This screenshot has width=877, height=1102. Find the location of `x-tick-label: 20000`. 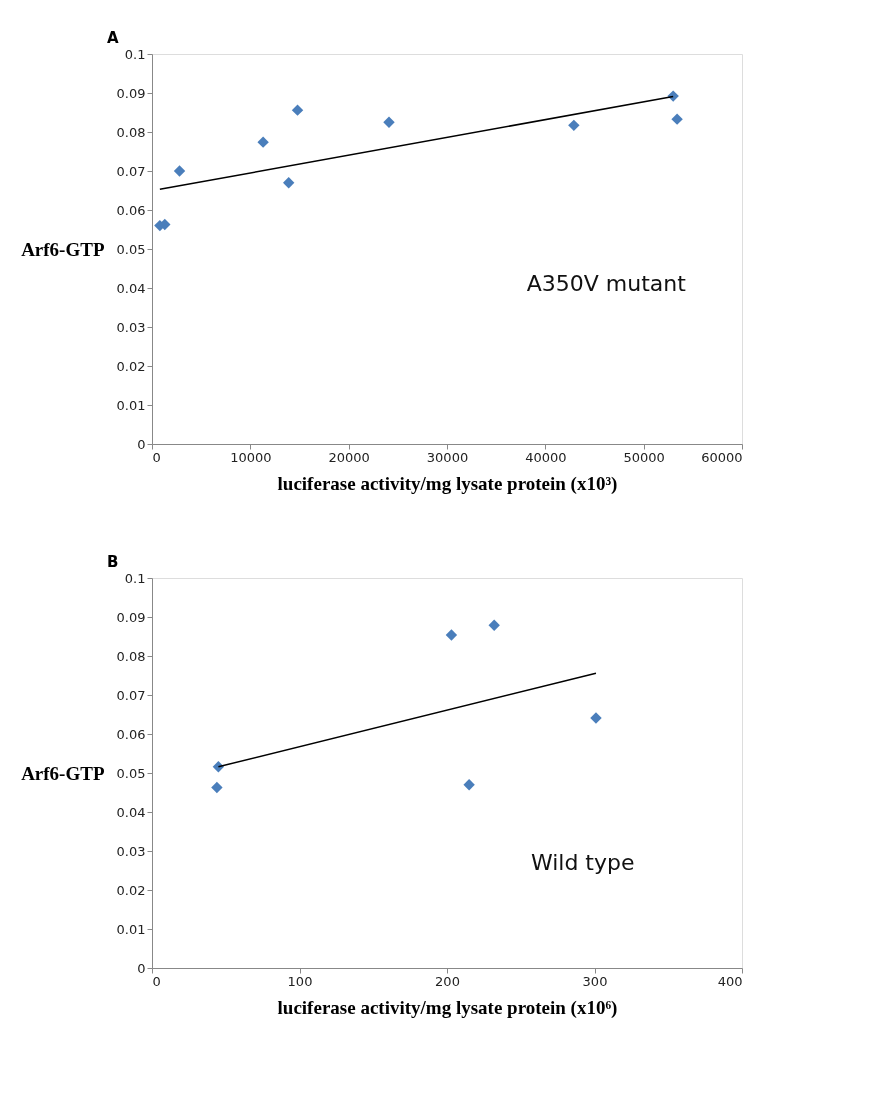

x-tick-label: 20000 is located at coordinates (349, 457).